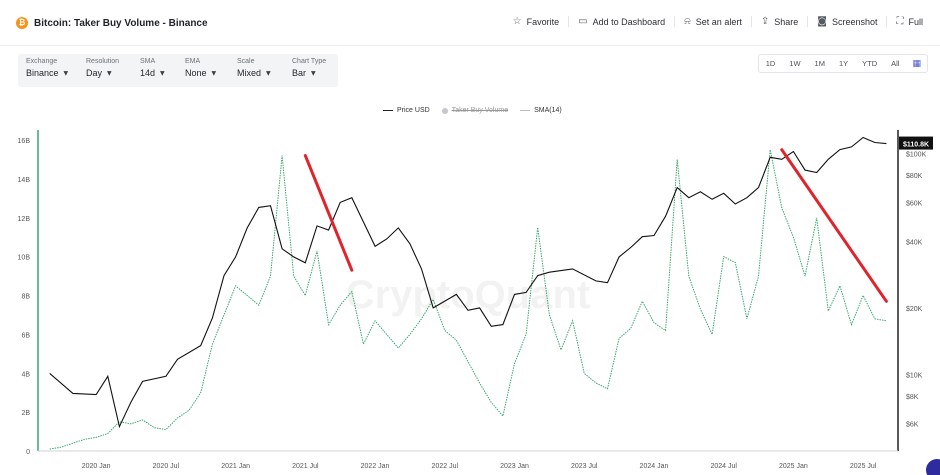 Image resolution: width=940 pixels, height=475 pixels. What do you see at coordinates (870, 63) in the screenshot?
I see `range-ytd-button: YTD` at bounding box center [870, 63].